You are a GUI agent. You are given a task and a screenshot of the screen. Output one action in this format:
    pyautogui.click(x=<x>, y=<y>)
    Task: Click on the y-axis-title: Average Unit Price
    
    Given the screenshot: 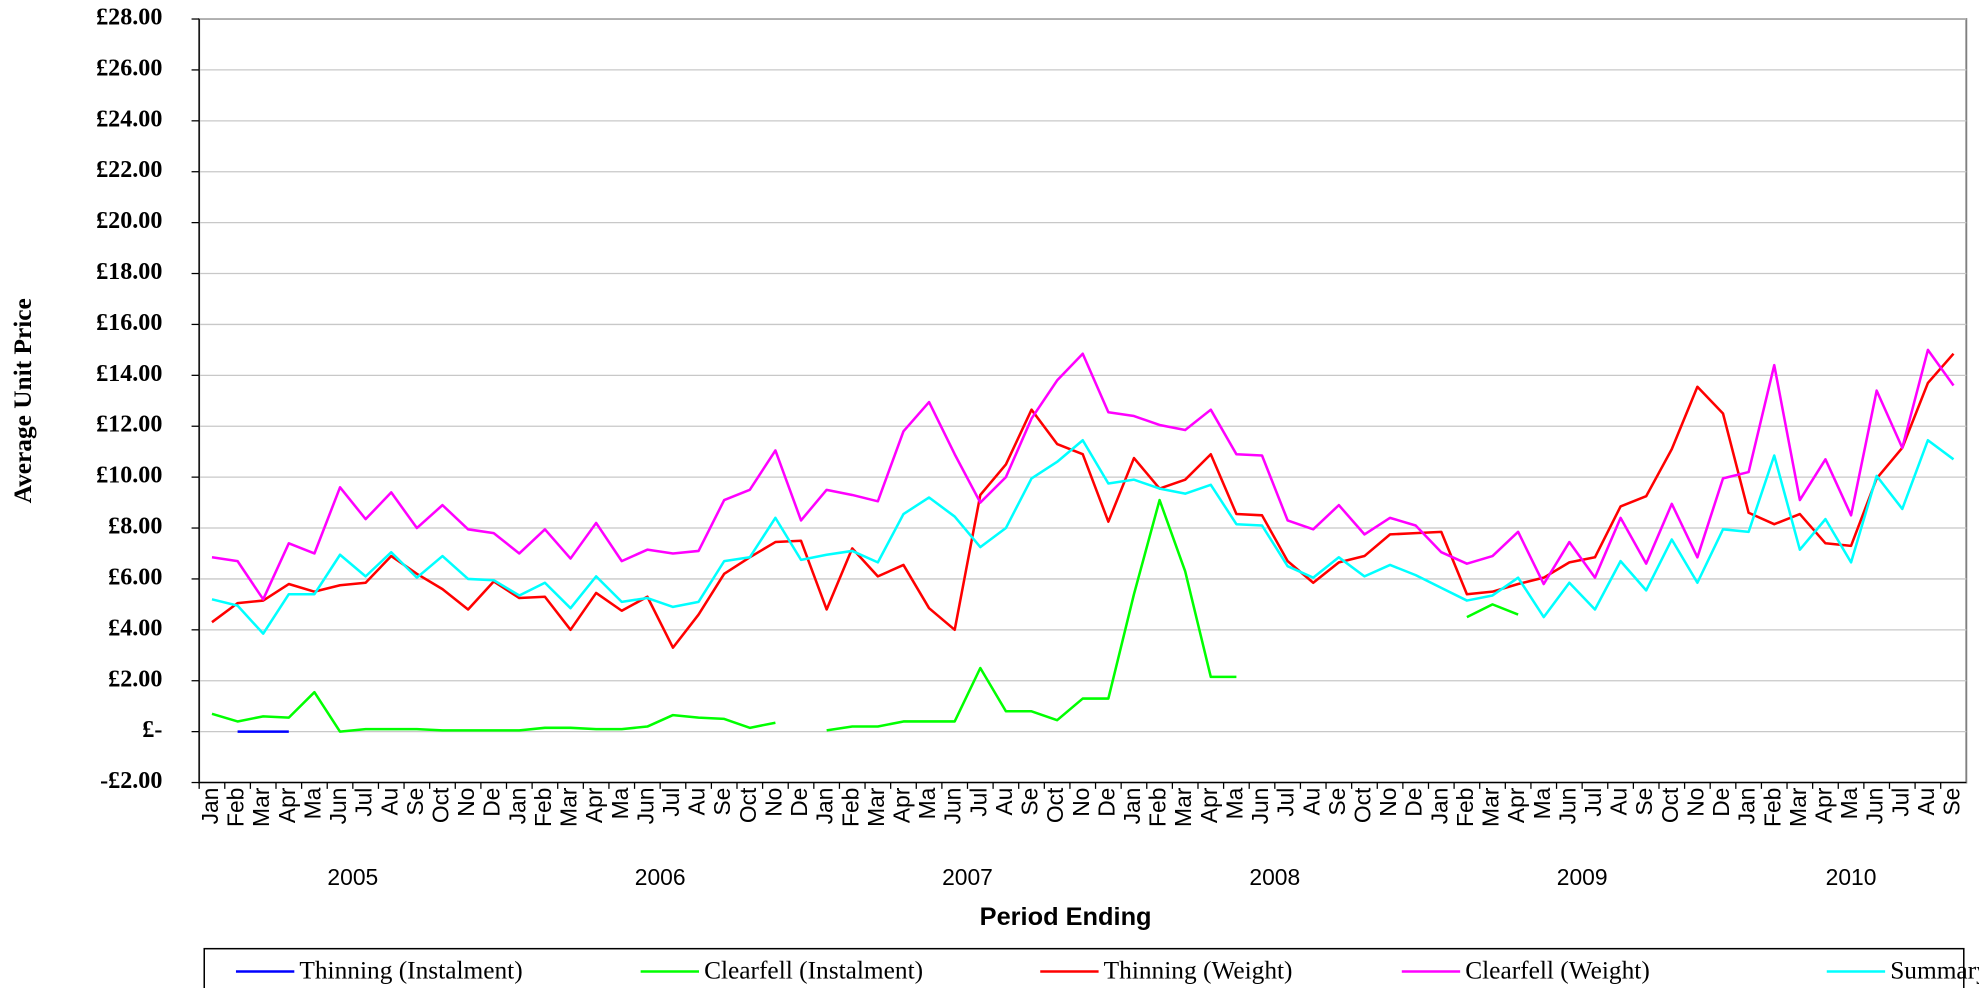 What is the action you would take?
    pyautogui.click(x=23, y=400)
    